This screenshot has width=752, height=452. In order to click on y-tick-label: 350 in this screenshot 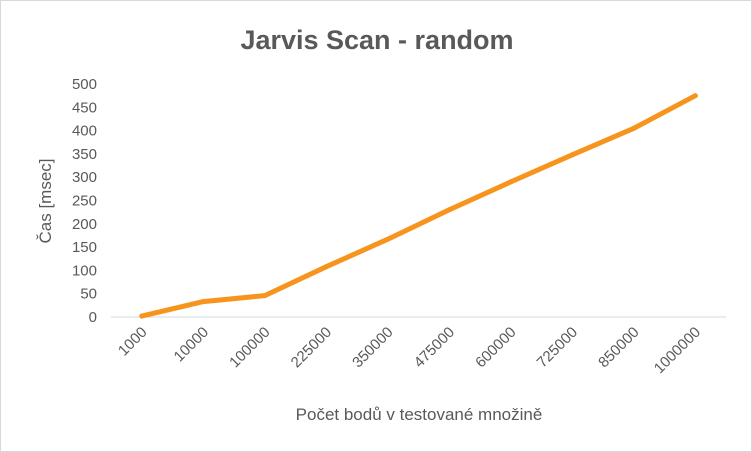, I will do `click(84, 154)`.